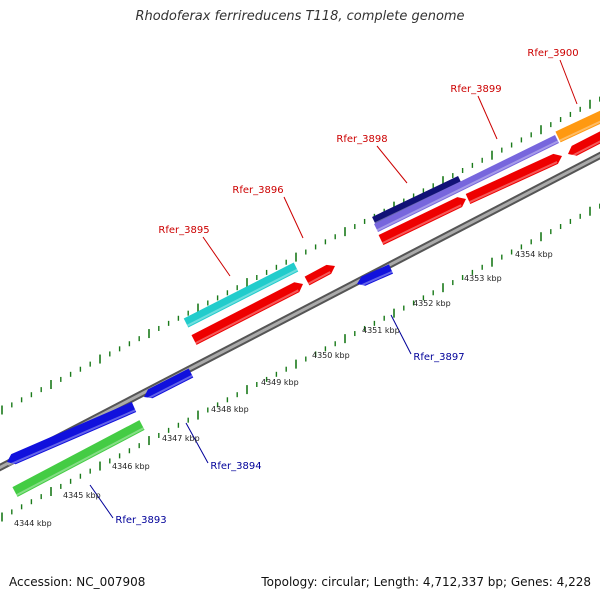  I want to click on kbp-label-4345: 4345 kbp, so click(82, 495).